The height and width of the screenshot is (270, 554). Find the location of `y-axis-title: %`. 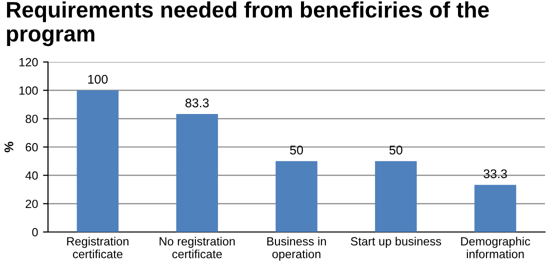

y-axis-title: % is located at coordinates (9, 147).